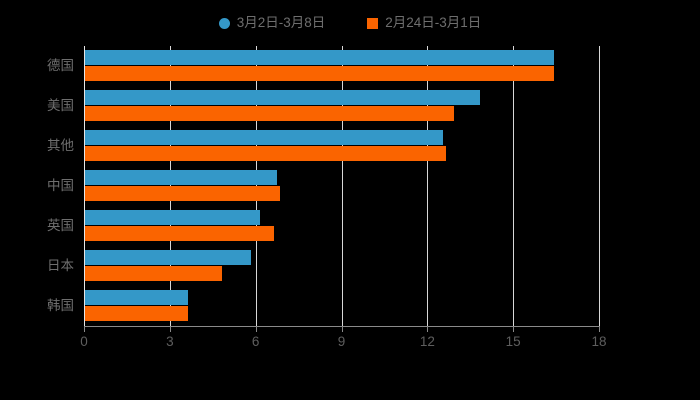 The image size is (700, 400). What do you see at coordinates (84, 341) in the screenshot?
I see `x-axis-tick-label: 0` at bounding box center [84, 341].